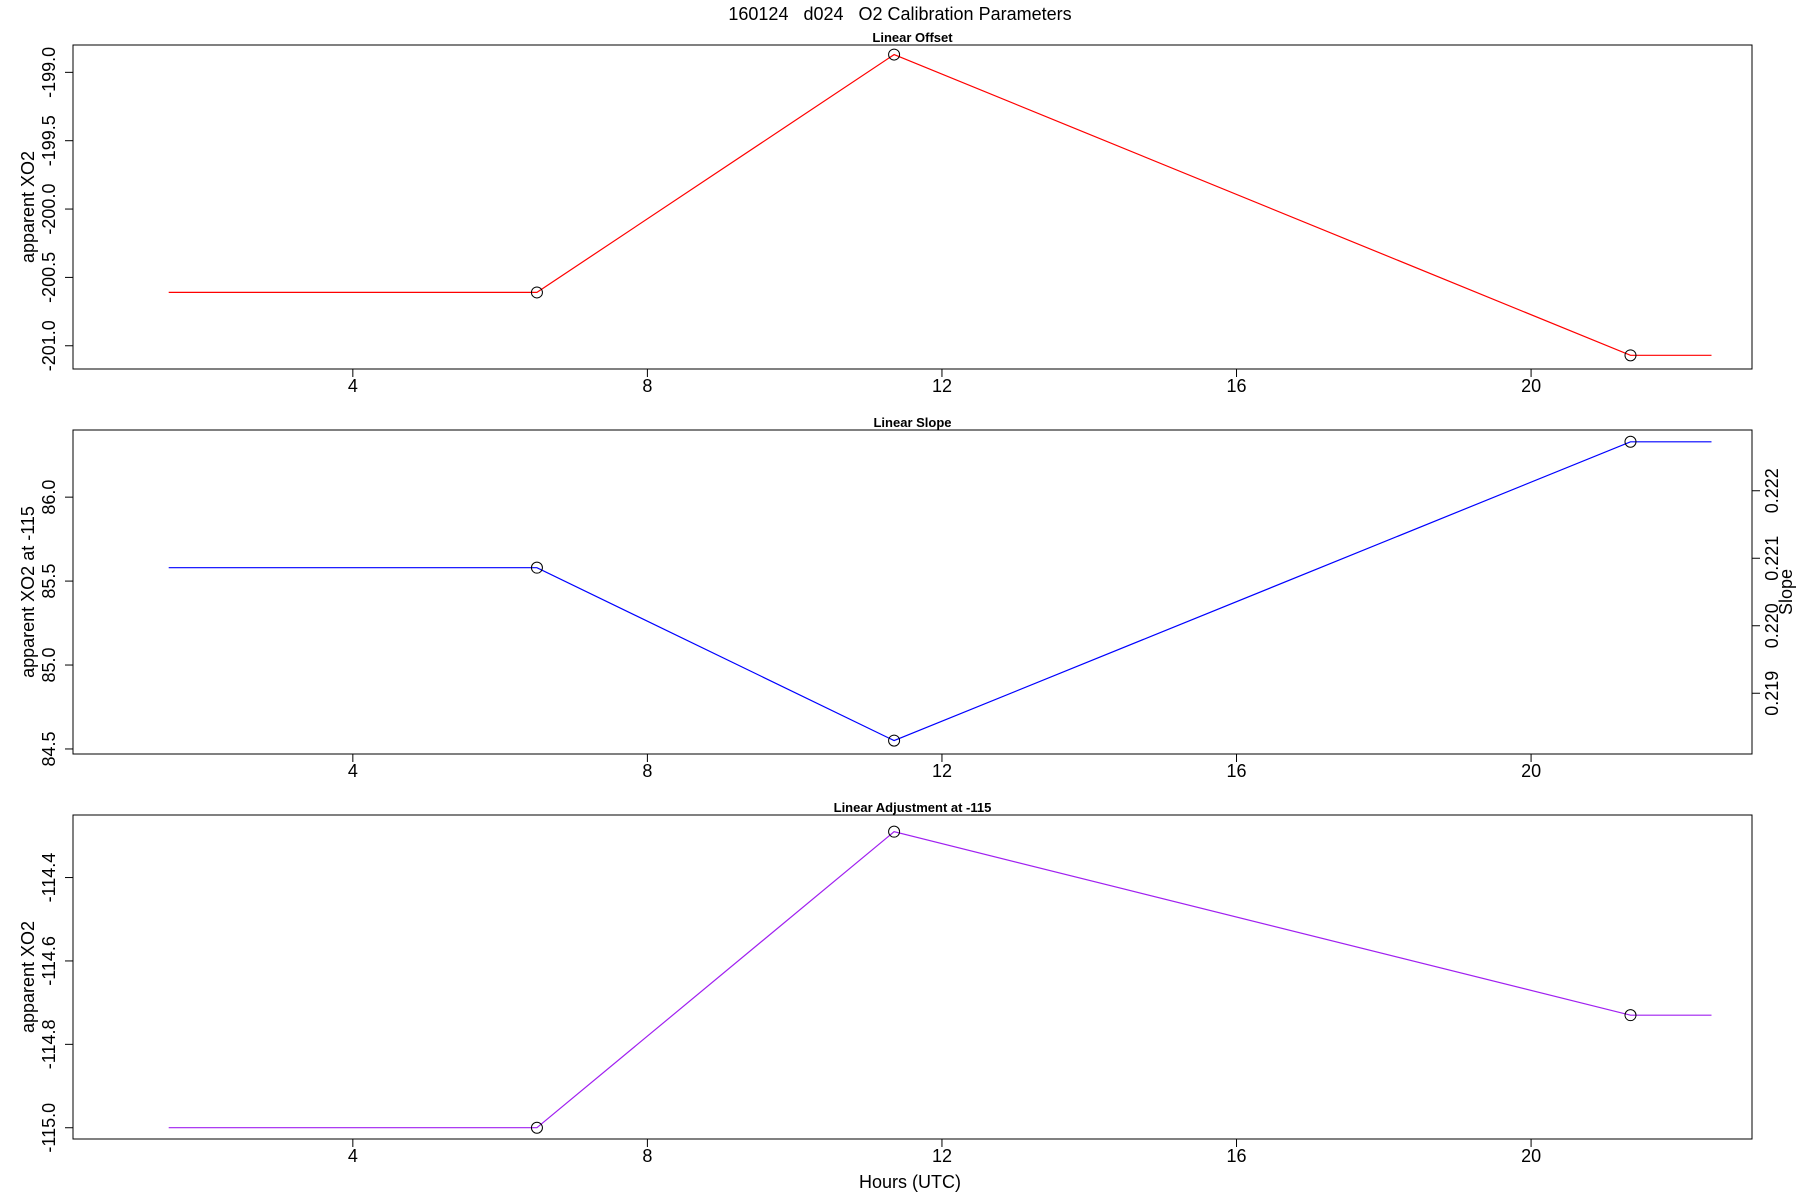 The image size is (1800, 1200). Describe the element at coordinates (910, 1182) in the screenshot. I see `x-axis-label: Hours (UTC)` at that location.